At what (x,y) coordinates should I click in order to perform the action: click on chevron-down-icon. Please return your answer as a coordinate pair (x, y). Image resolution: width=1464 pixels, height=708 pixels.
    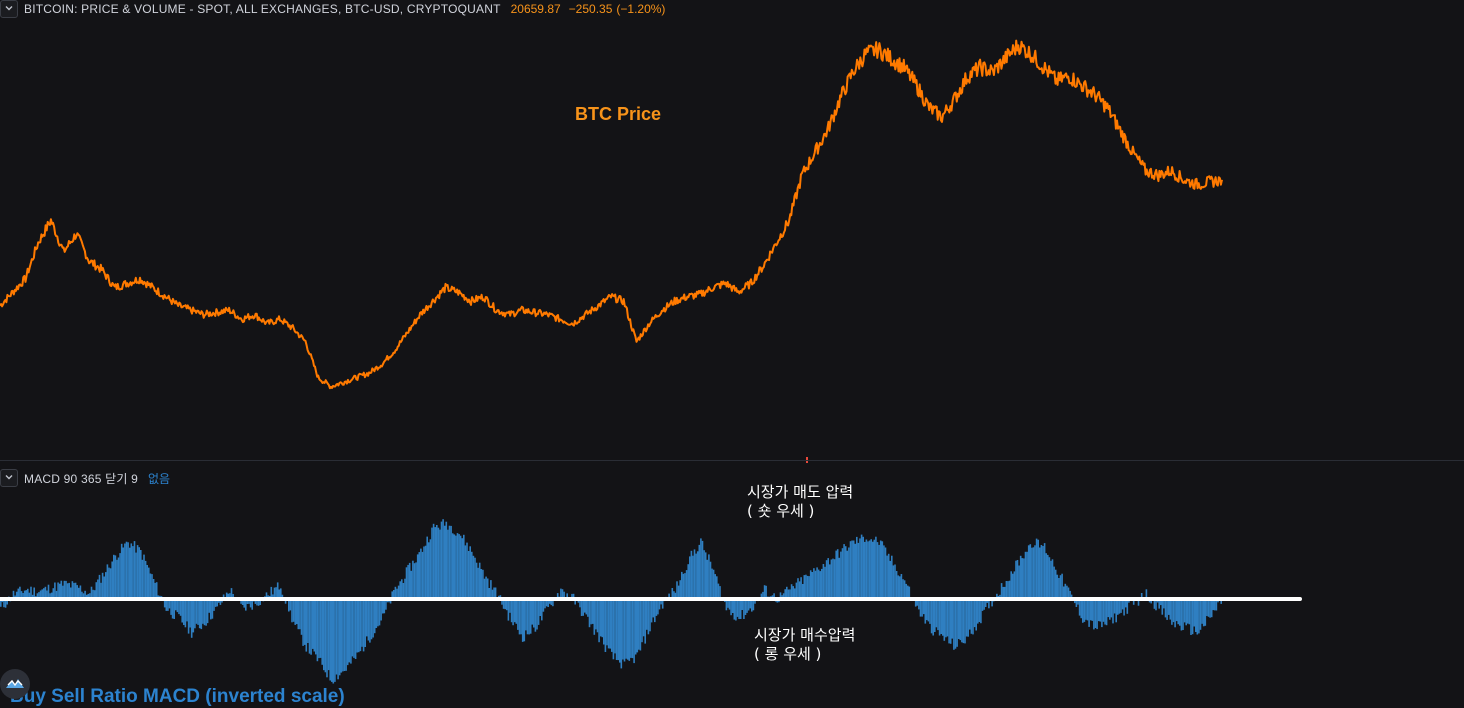
    Looking at the image, I should click on (9, 9).